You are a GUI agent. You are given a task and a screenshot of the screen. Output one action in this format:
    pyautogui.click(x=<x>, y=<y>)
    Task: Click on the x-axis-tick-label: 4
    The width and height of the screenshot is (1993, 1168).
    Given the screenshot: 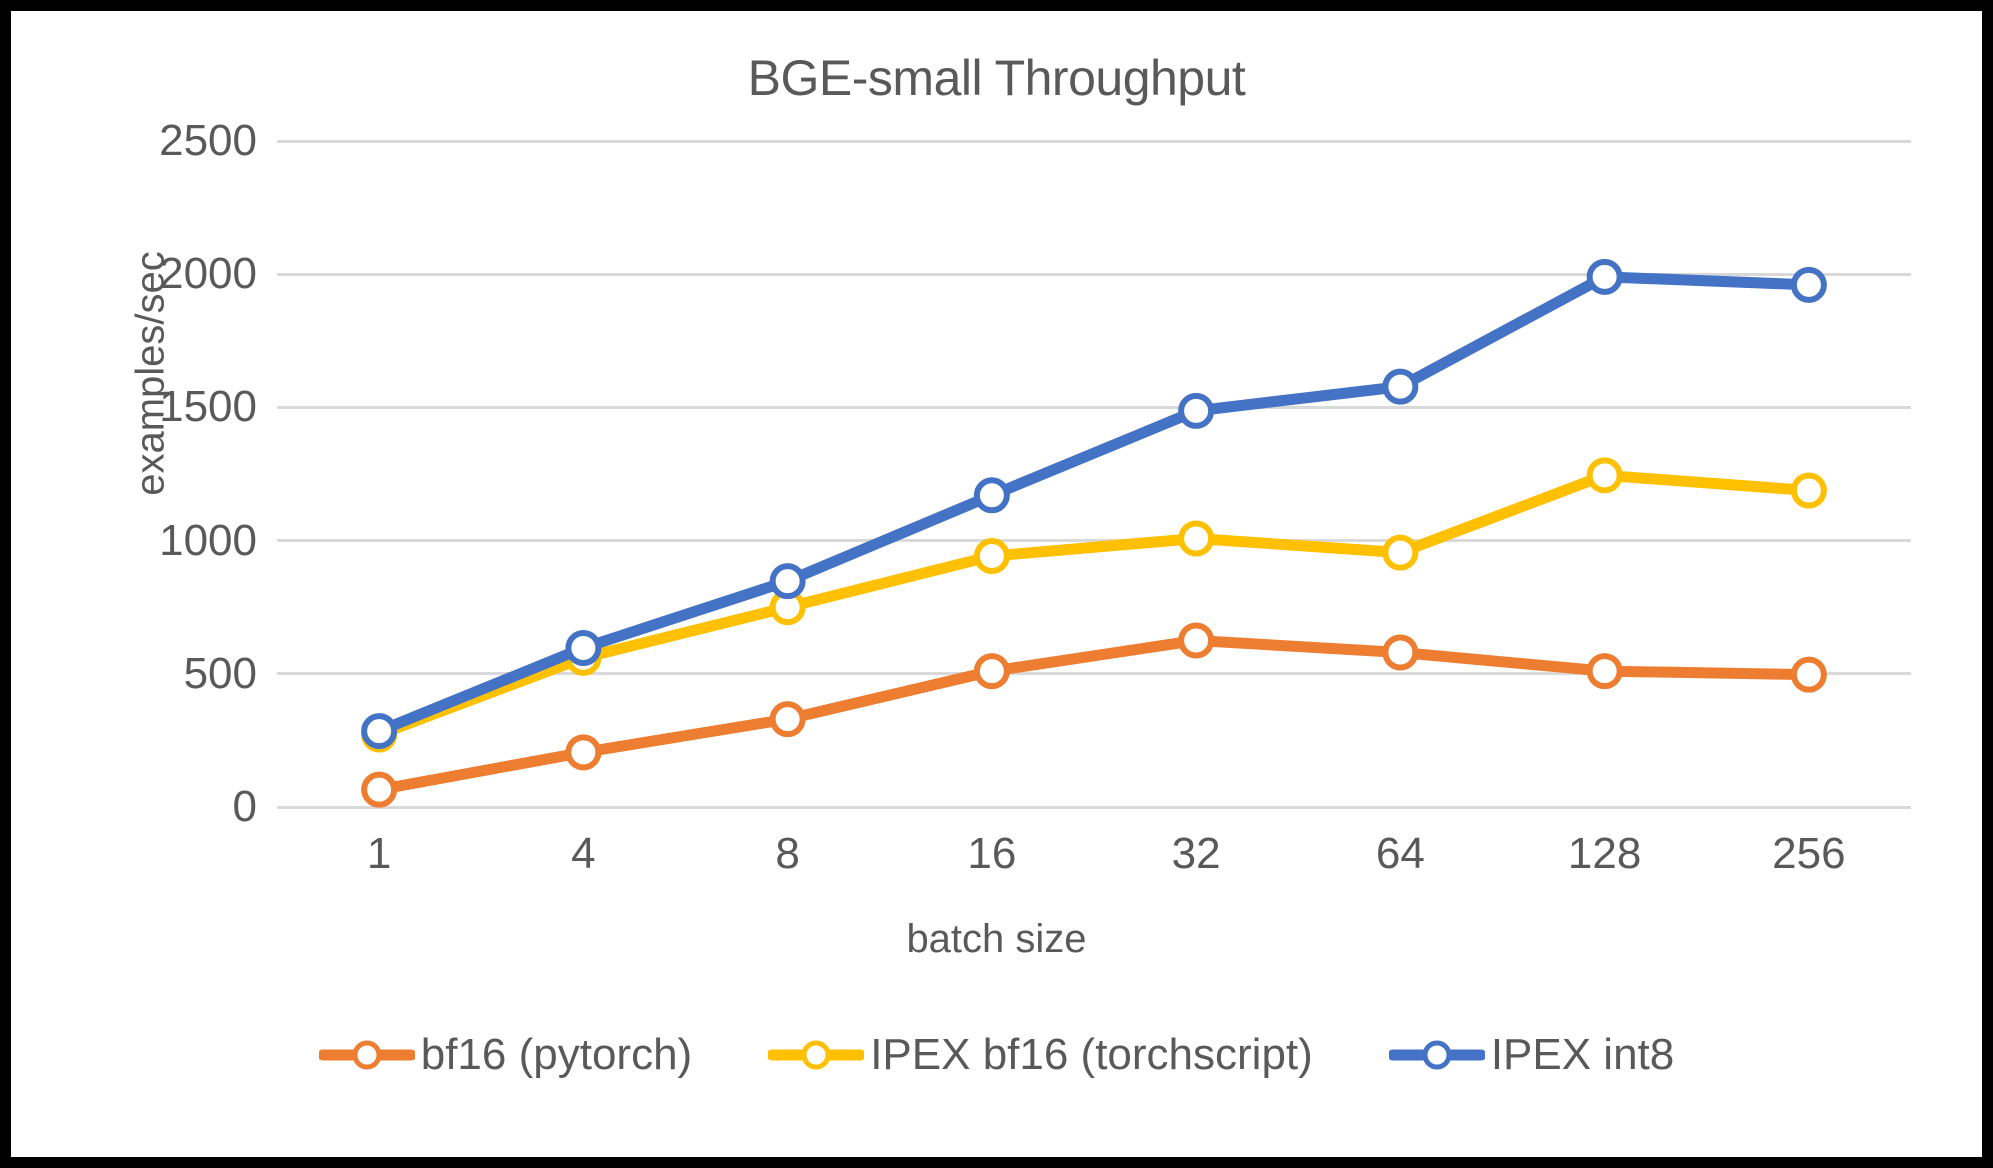 What is the action you would take?
    pyautogui.click(x=583, y=853)
    